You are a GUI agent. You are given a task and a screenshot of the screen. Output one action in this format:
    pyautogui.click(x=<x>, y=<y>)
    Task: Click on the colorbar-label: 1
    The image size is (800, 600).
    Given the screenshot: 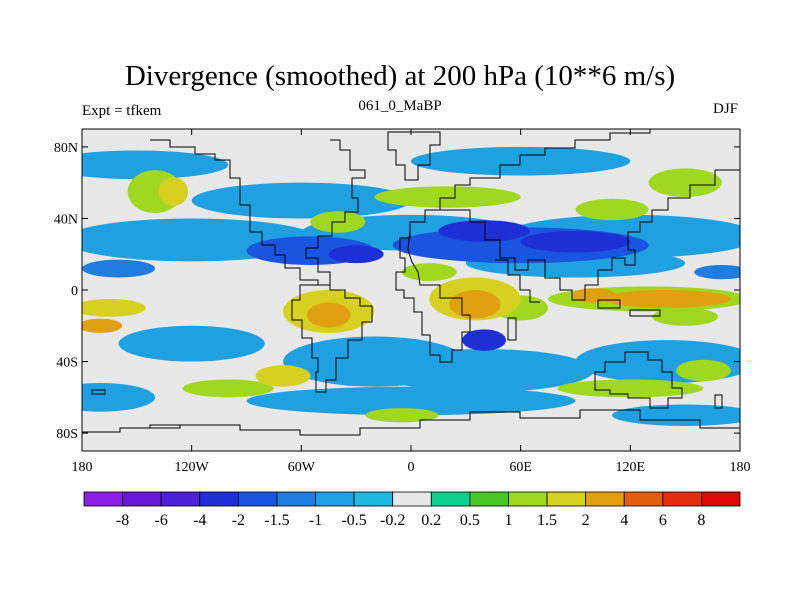 What is the action you would take?
    pyautogui.click(x=508, y=520)
    